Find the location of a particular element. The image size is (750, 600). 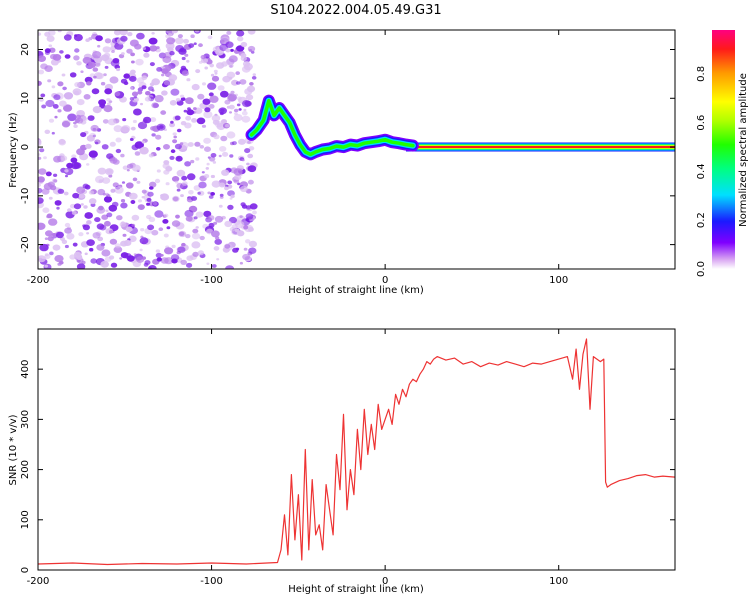

spectrogram-ytick-label: 0 is located at coordinates (25, 147).